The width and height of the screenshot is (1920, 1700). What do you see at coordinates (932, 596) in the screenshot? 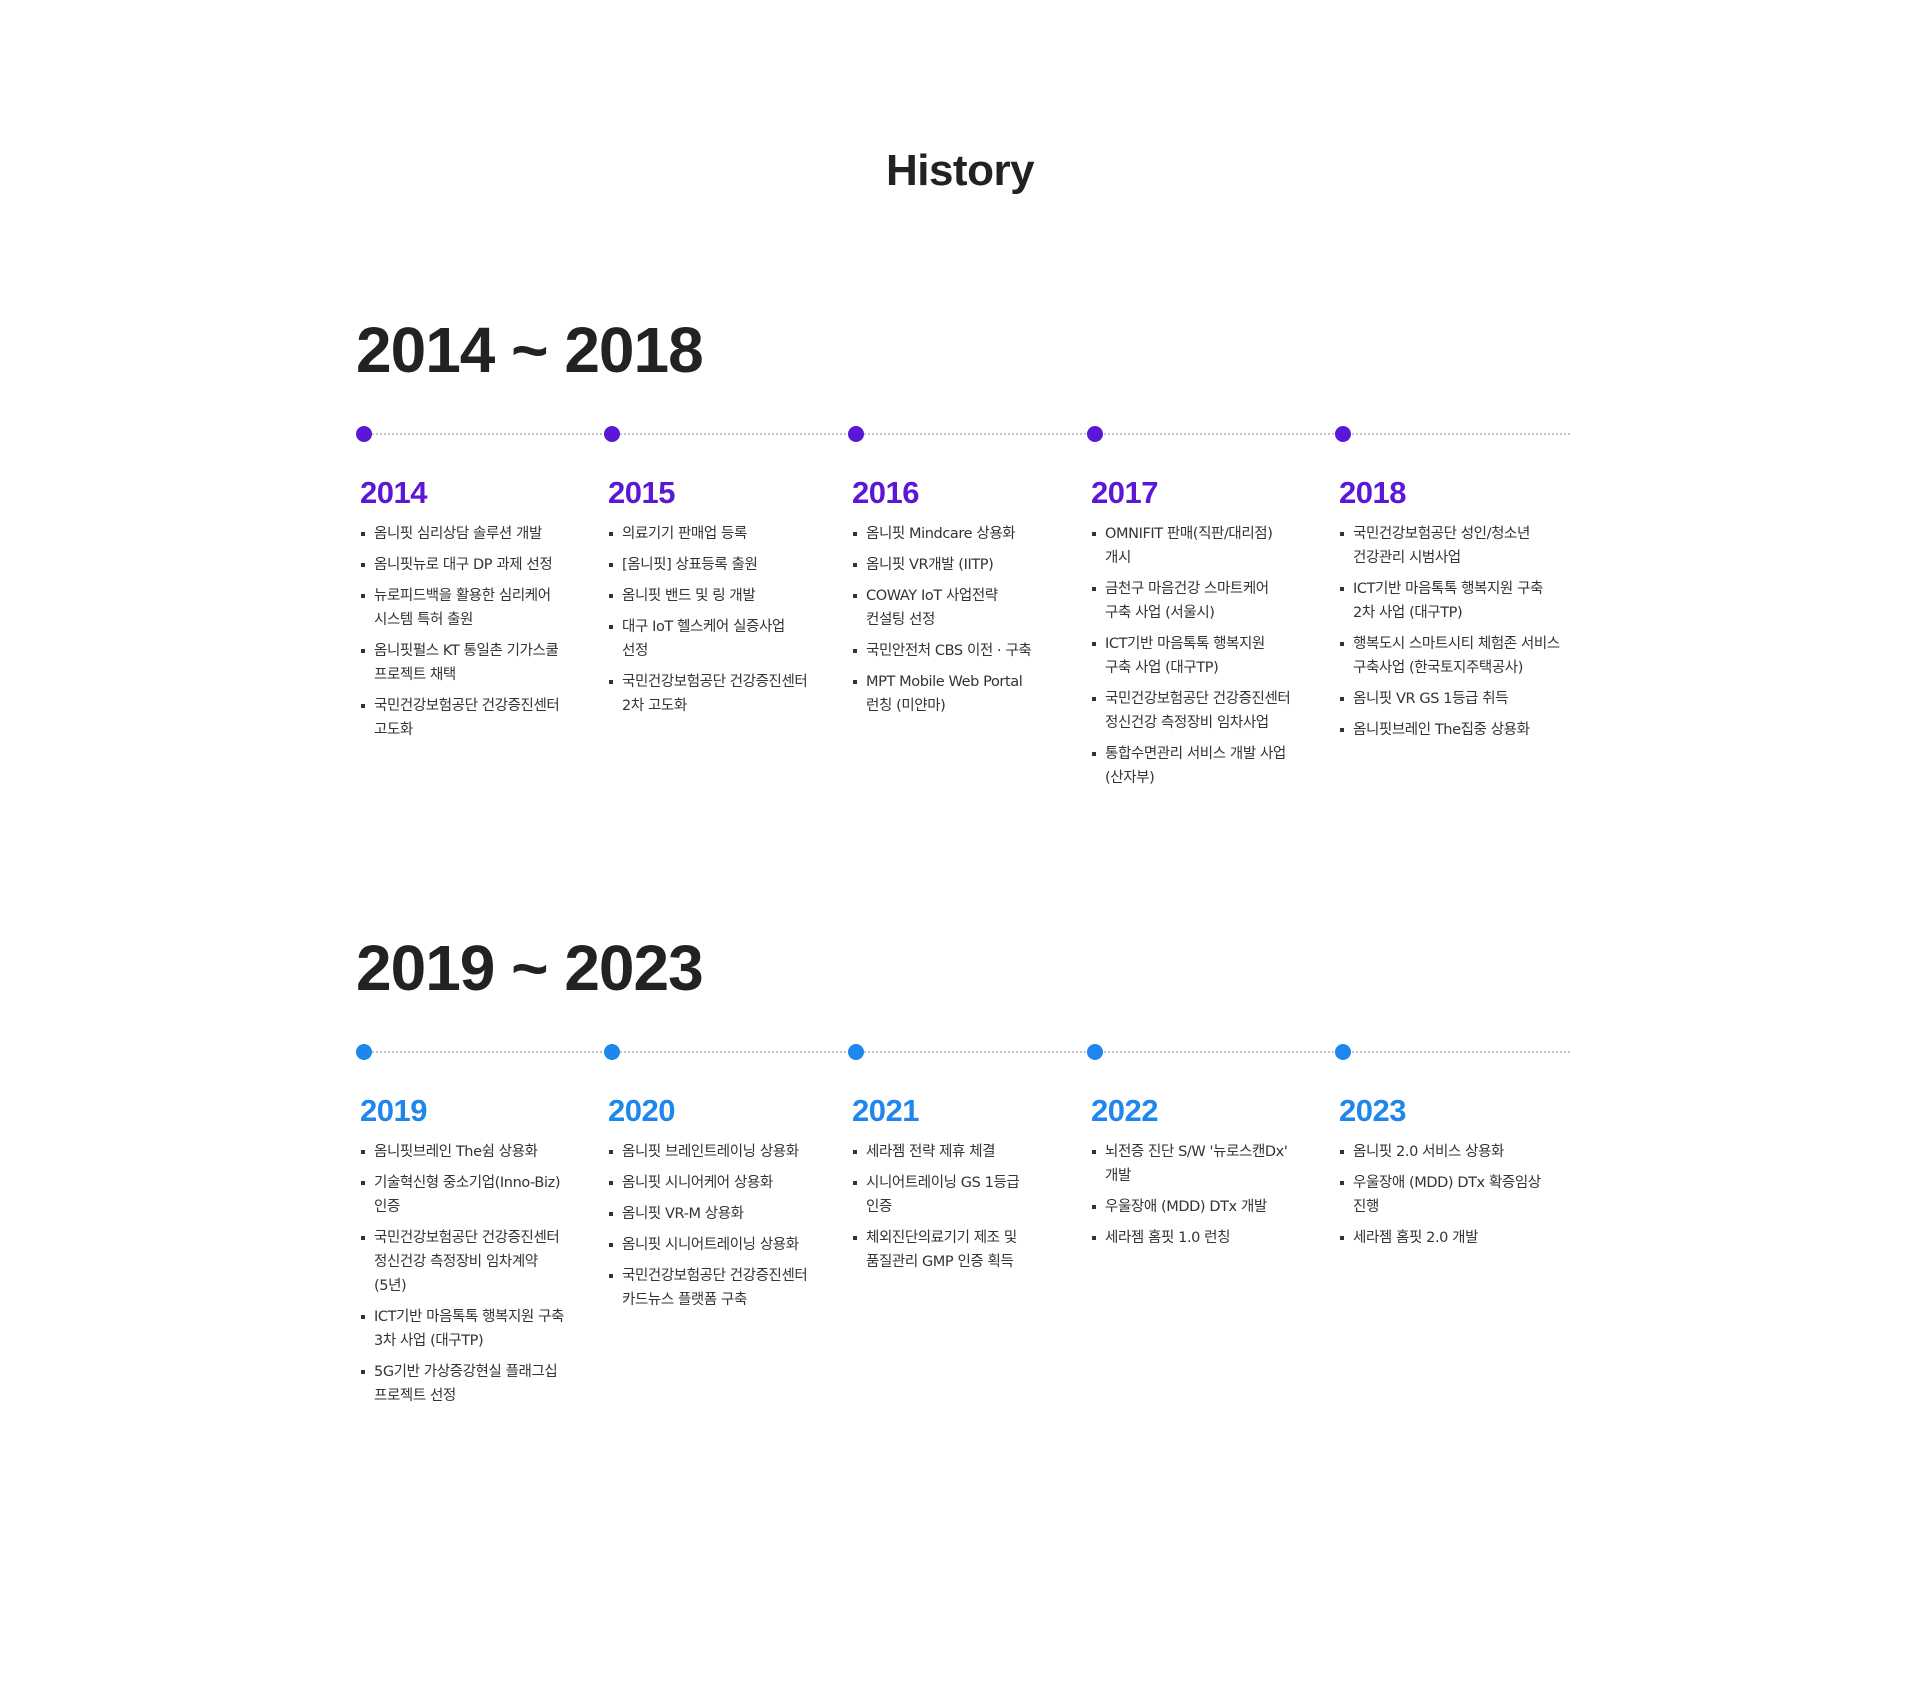
I see `history-item-text: COWAY IoT 사업전략` at bounding box center [932, 596].